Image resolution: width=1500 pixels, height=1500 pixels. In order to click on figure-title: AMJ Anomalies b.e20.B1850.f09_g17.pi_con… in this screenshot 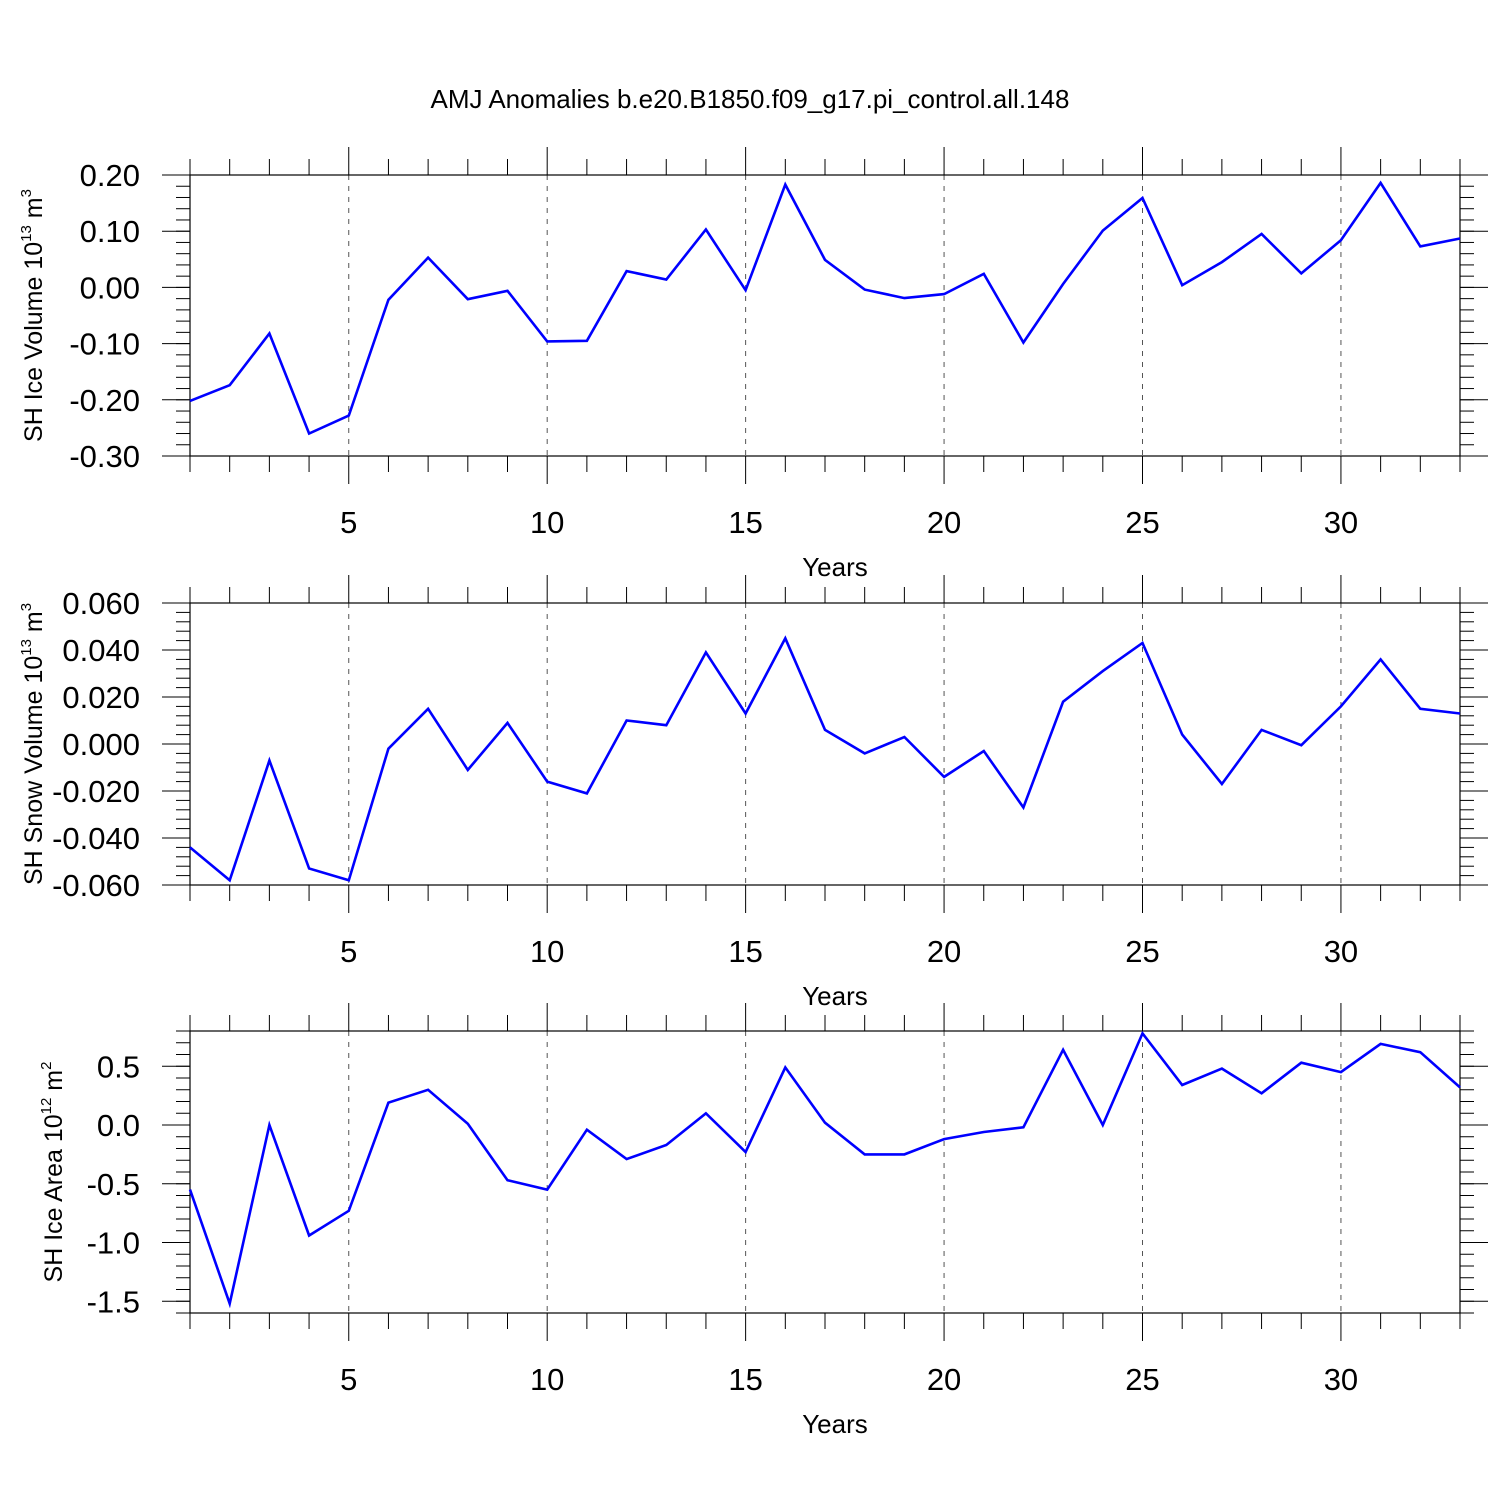, I will do `click(750, 99)`.